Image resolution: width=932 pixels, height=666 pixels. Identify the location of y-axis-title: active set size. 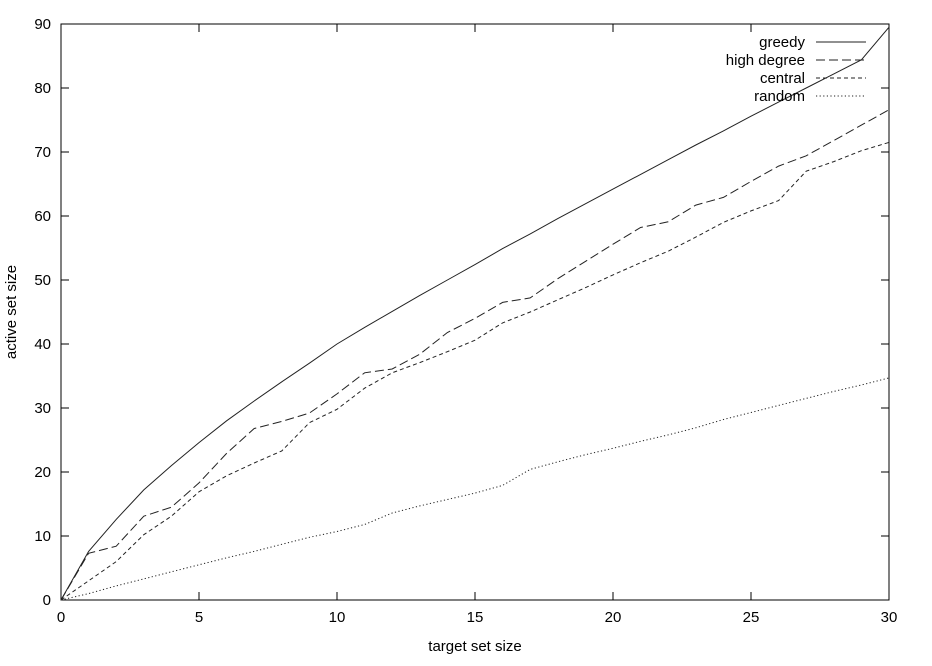
(11, 312).